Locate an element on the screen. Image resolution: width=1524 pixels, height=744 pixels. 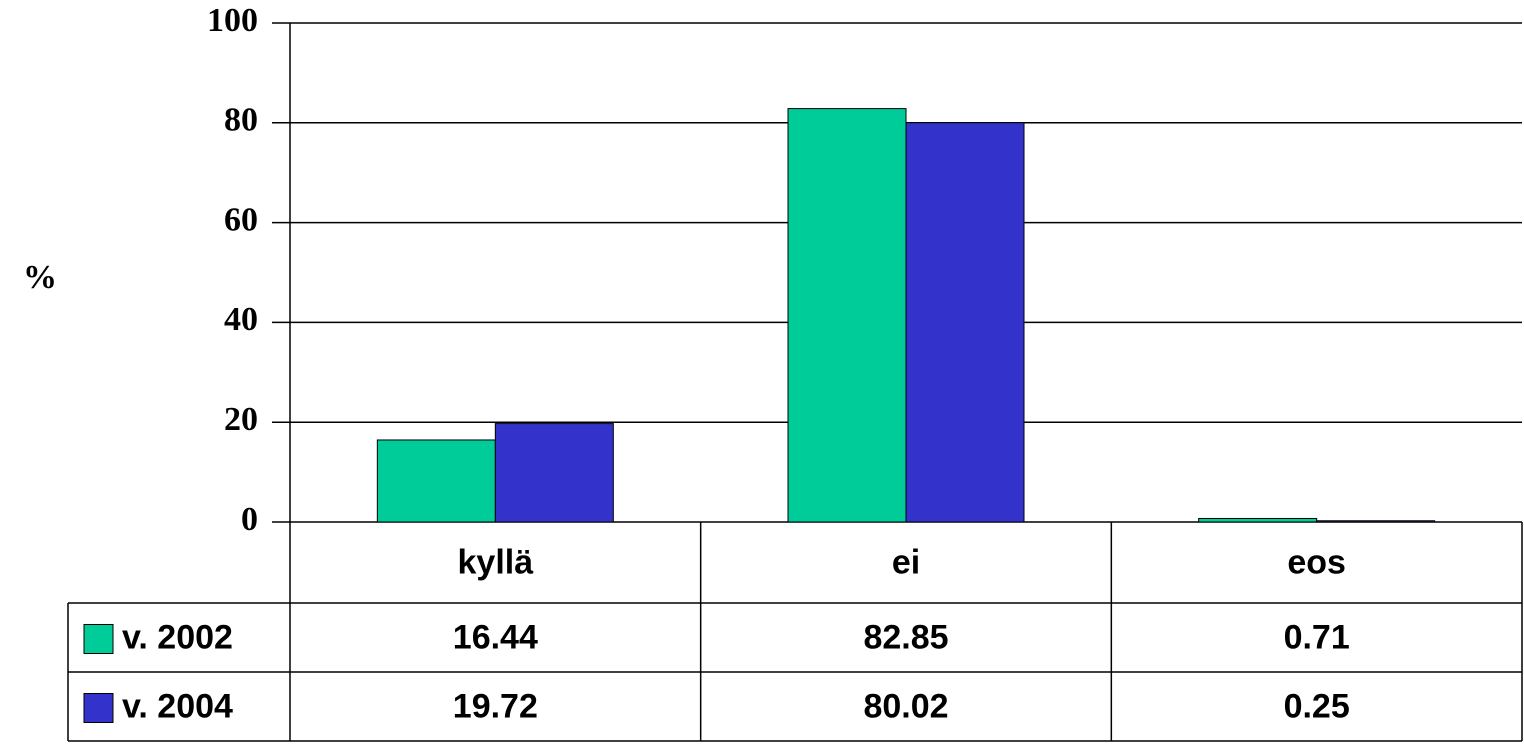
y-tick-label: 60 is located at coordinates (241, 219).